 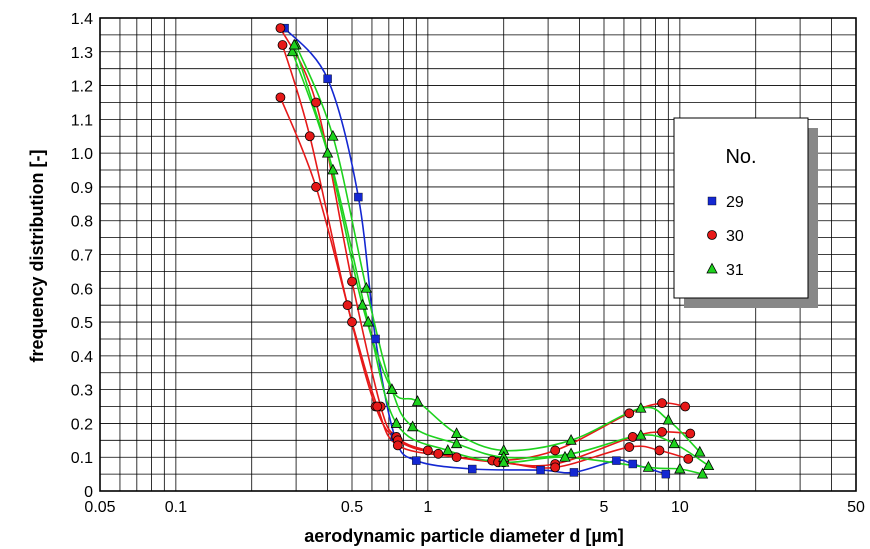 What do you see at coordinates (37, 256) in the screenshot?
I see `y-axis-title: frequency distribution [-]` at bounding box center [37, 256].